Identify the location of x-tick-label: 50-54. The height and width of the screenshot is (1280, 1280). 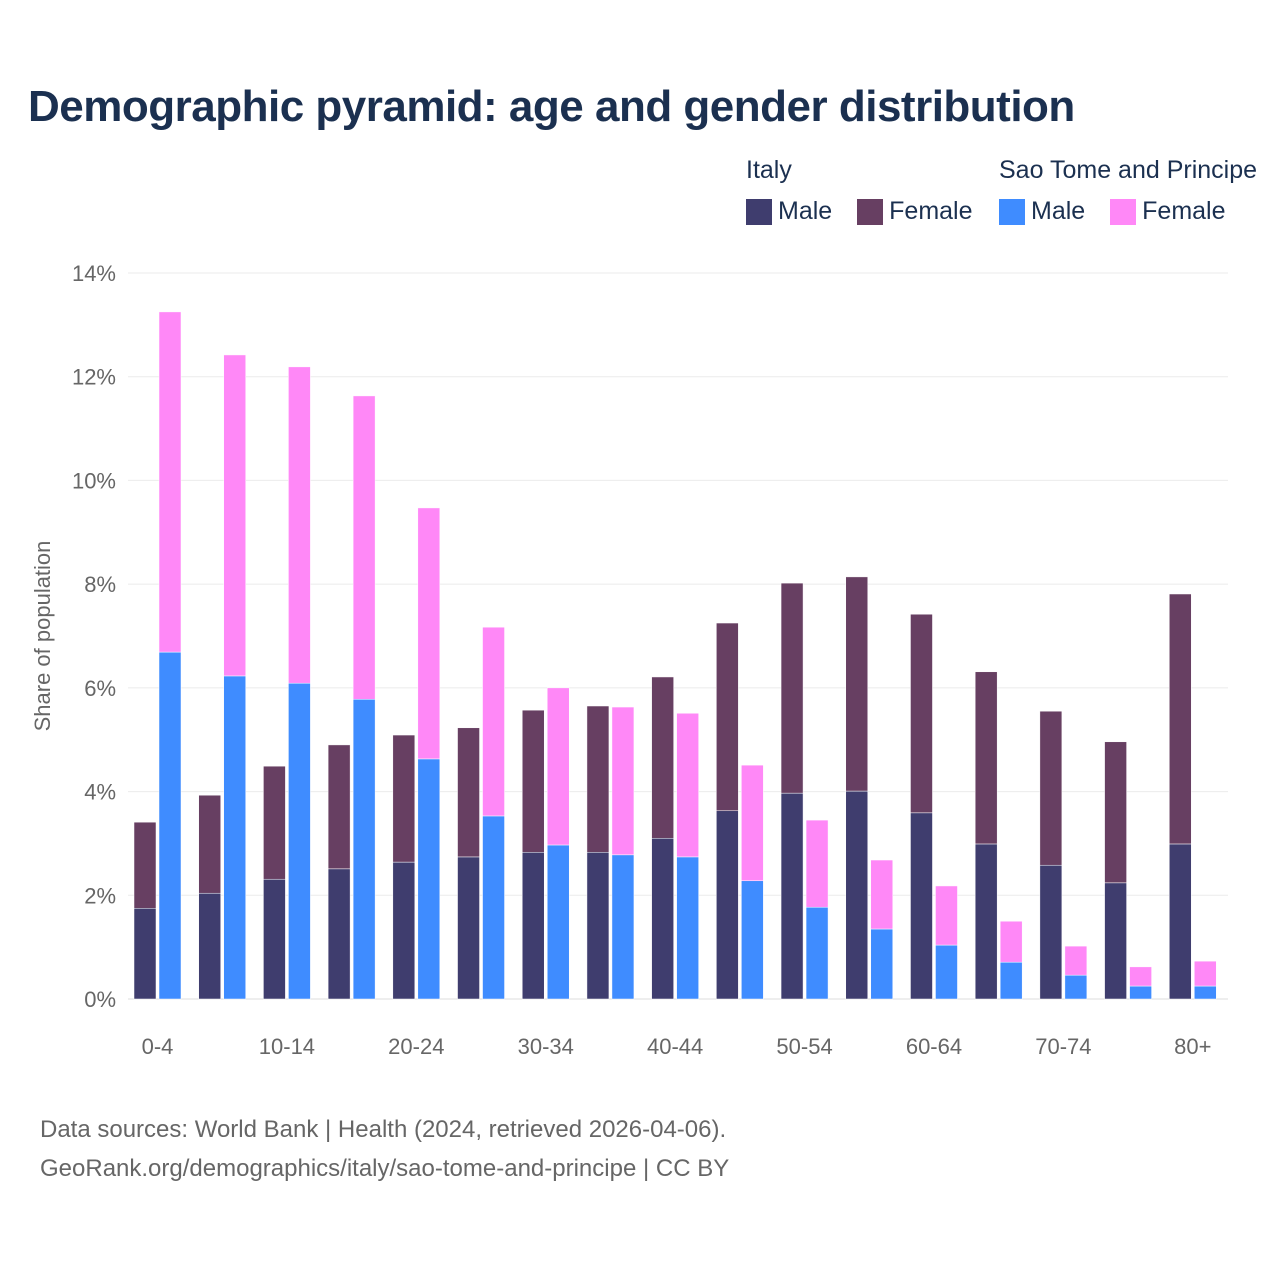
(804, 1046).